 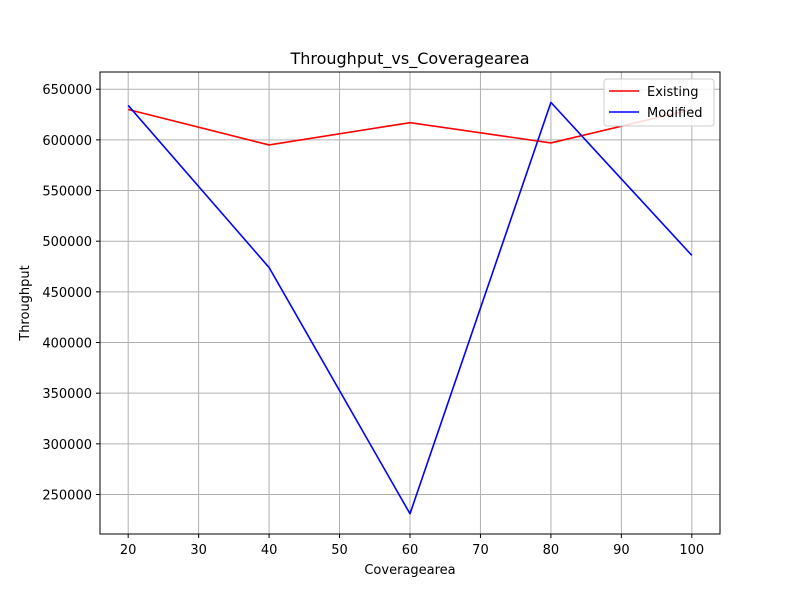 What do you see at coordinates (198, 550) in the screenshot?
I see `x-tick-label: 30` at bounding box center [198, 550].